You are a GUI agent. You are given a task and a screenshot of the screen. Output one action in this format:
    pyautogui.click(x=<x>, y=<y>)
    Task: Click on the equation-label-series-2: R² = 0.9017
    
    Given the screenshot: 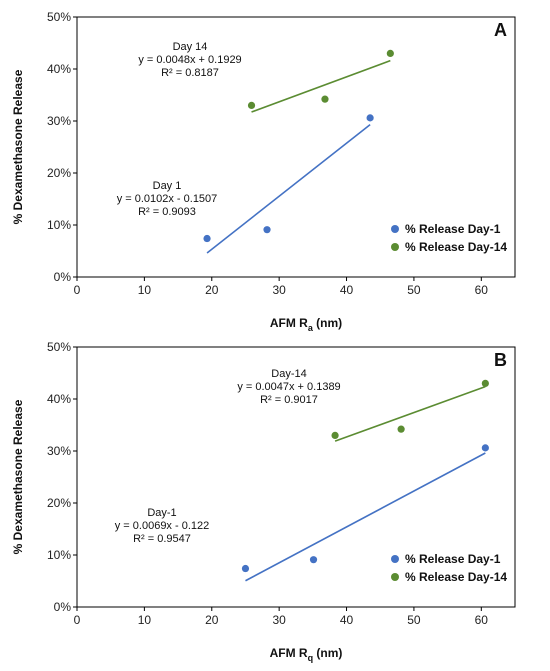 What is the action you would take?
    pyautogui.click(x=289, y=400)
    